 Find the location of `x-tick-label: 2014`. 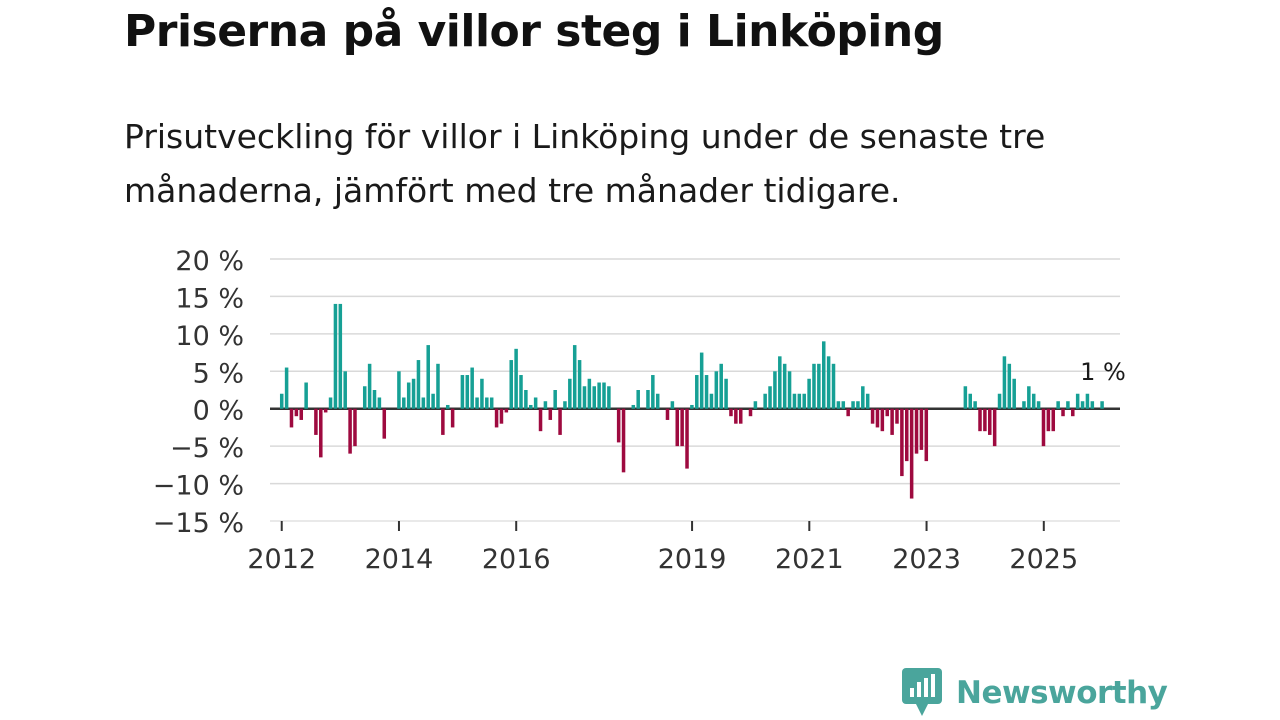

x-tick-label: 2014 is located at coordinates (399, 559).